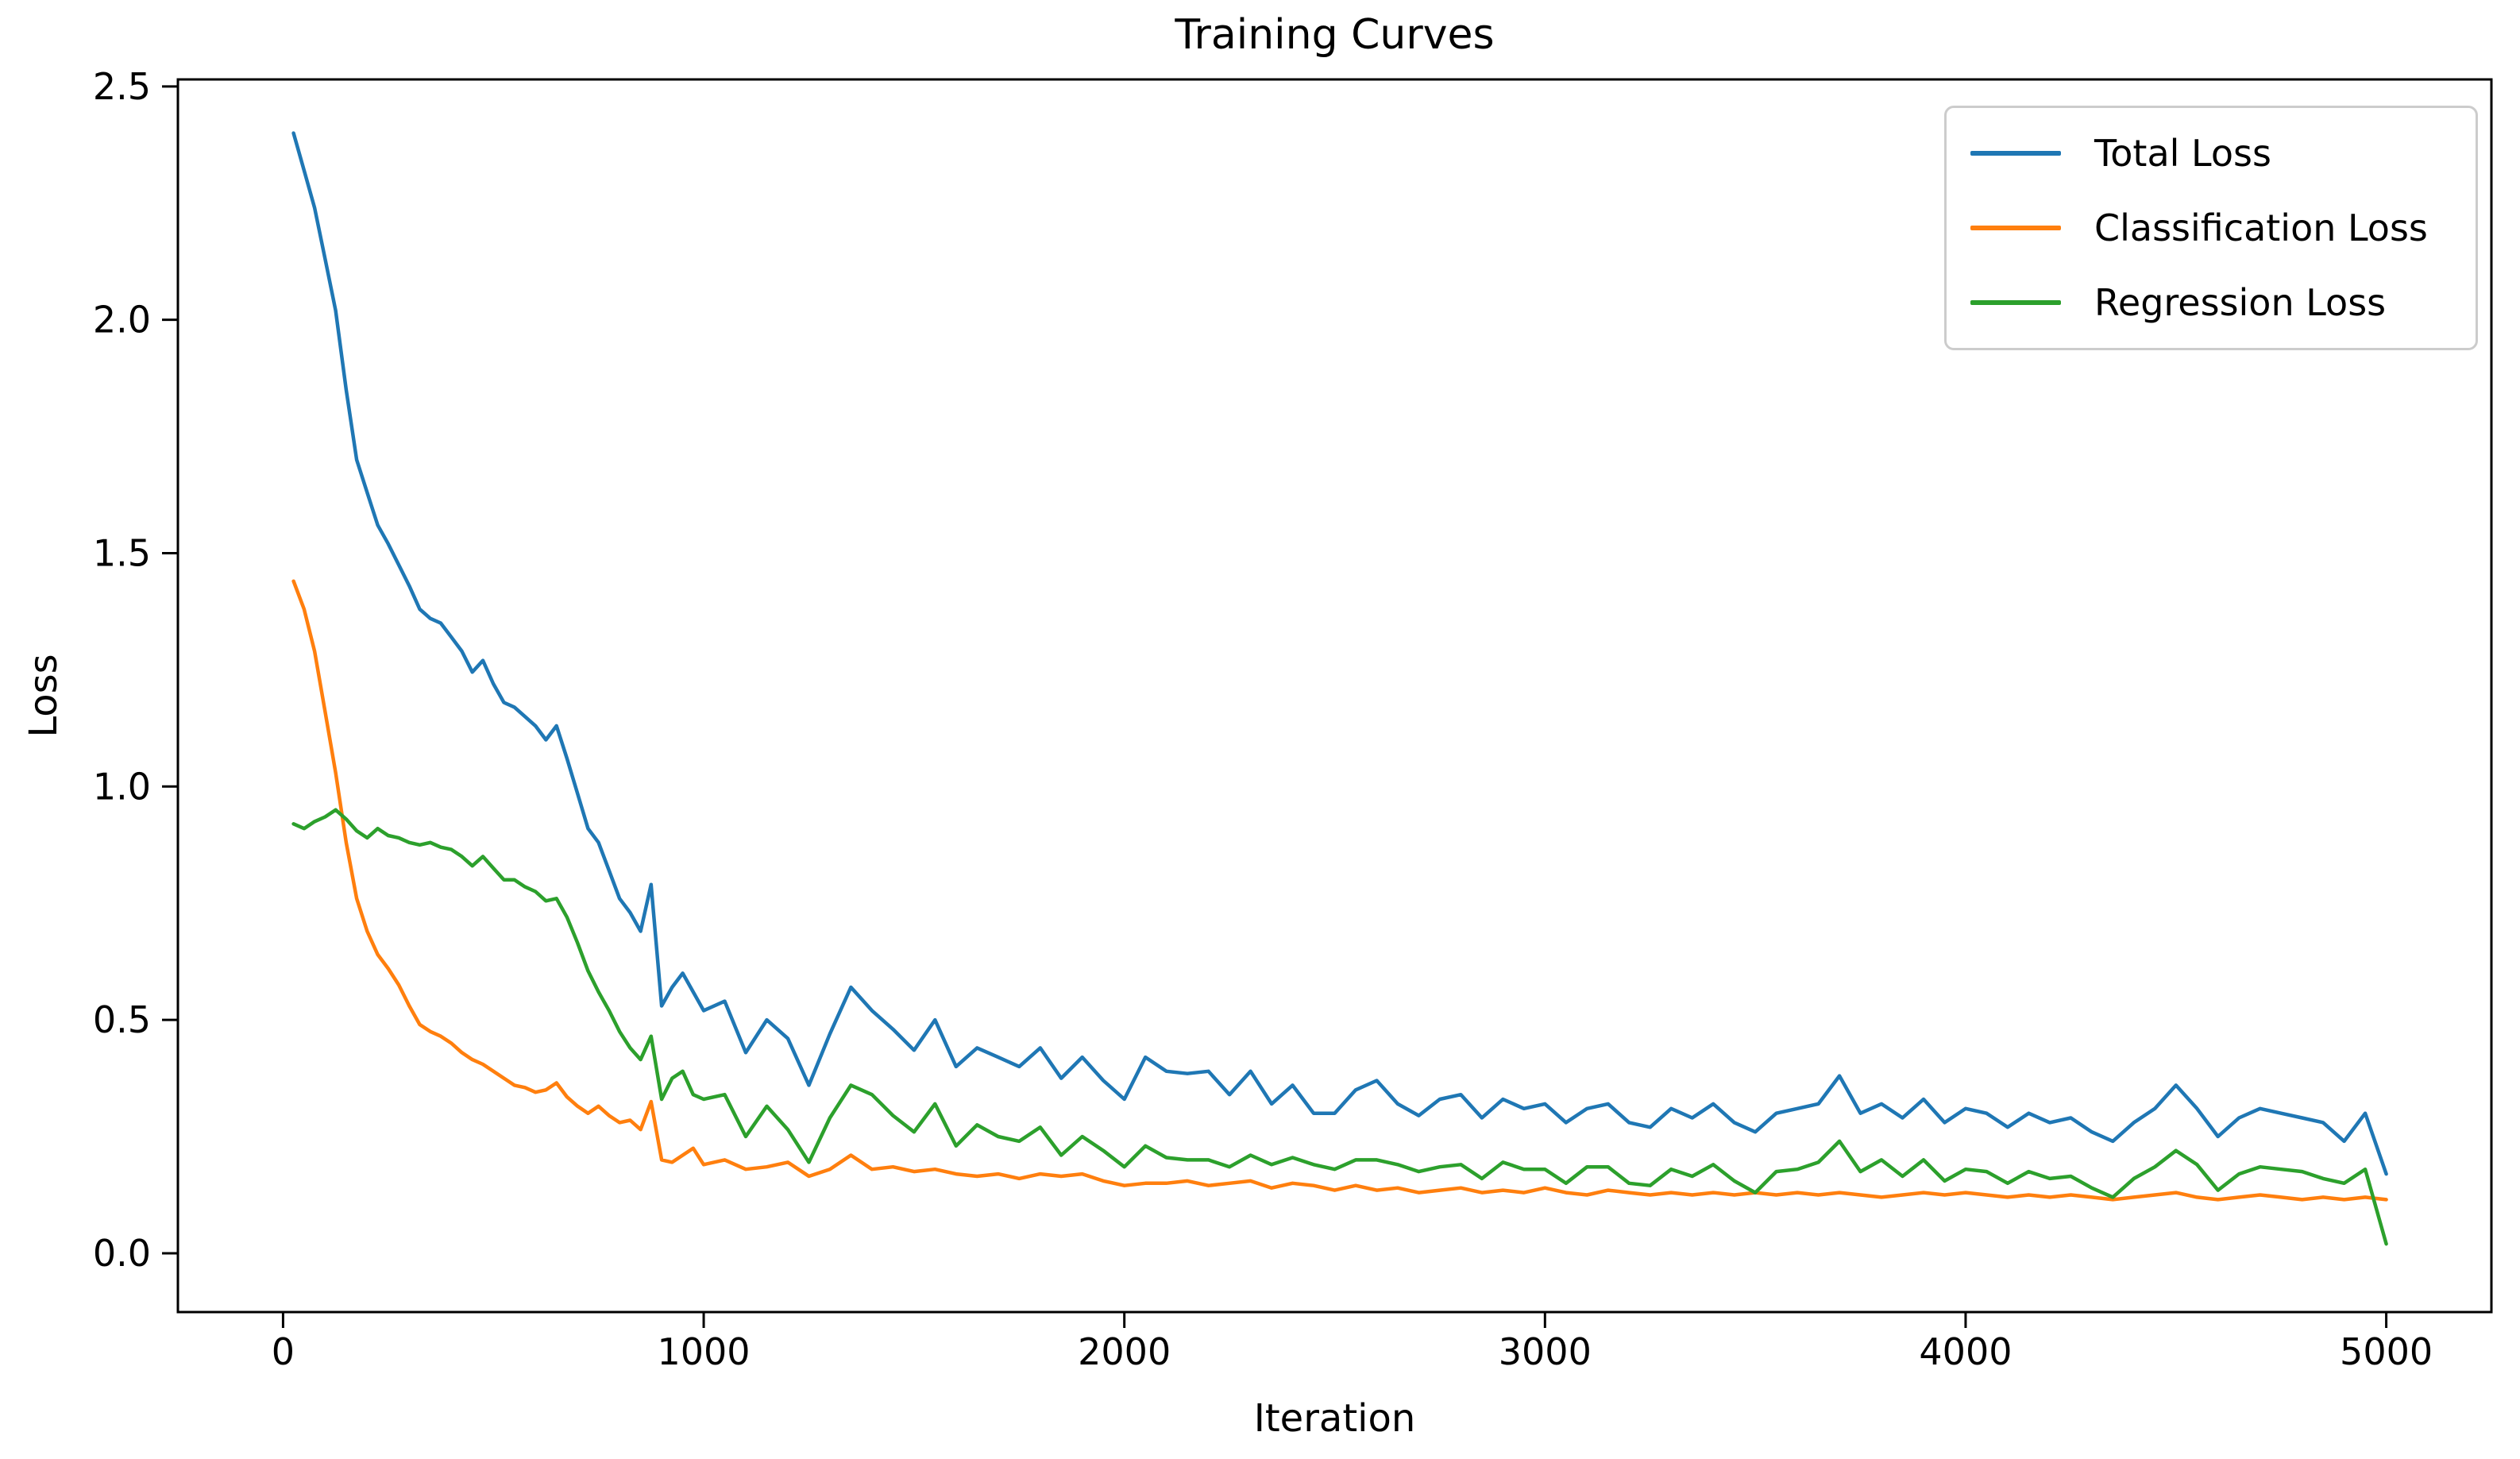 Image resolution: width=2520 pixels, height=1459 pixels. What do you see at coordinates (283, 1351) in the screenshot?
I see `x-tick-label: 0` at bounding box center [283, 1351].